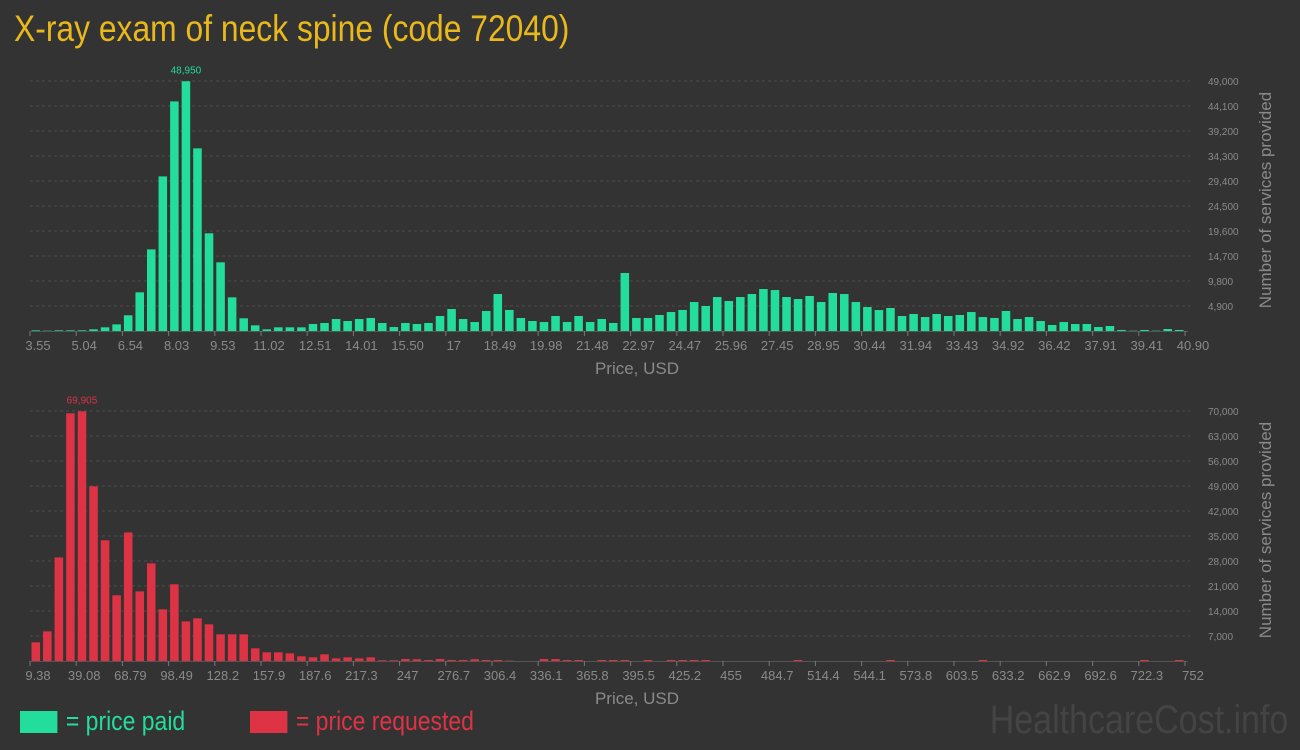 The height and width of the screenshot is (750, 1300). What do you see at coordinates (176, 345) in the screenshot?
I see `x-tick-label: 8.03` at bounding box center [176, 345].